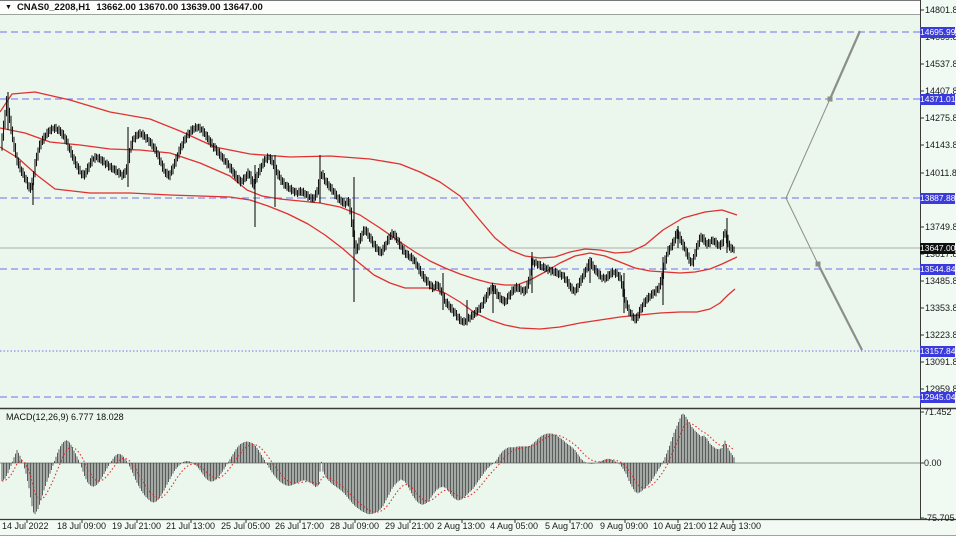 The width and height of the screenshot is (956, 536). Describe the element at coordinates (569, 526) in the screenshot. I see `time-axis-label: 5 Aug 17:00` at that location.